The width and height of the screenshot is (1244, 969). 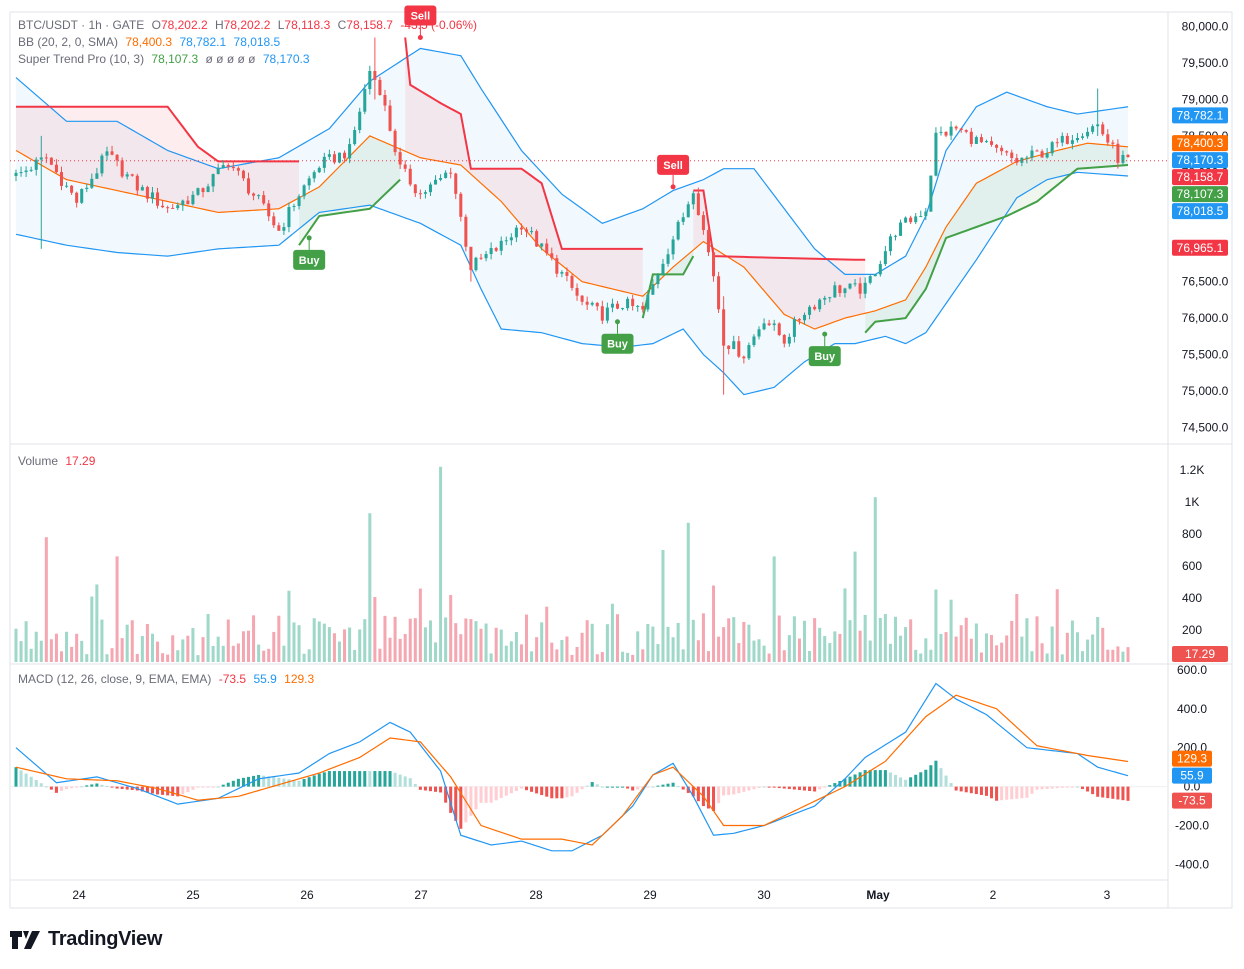 What do you see at coordinates (673, 187) in the screenshot?
I see `signal-dot` at bounding box center [673, 187].